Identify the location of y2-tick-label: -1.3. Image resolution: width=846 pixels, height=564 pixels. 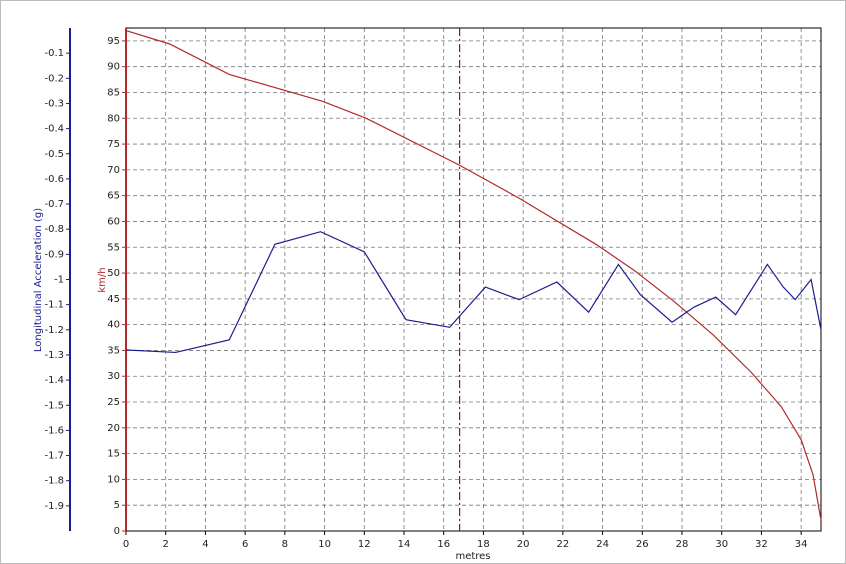
(54, 355).